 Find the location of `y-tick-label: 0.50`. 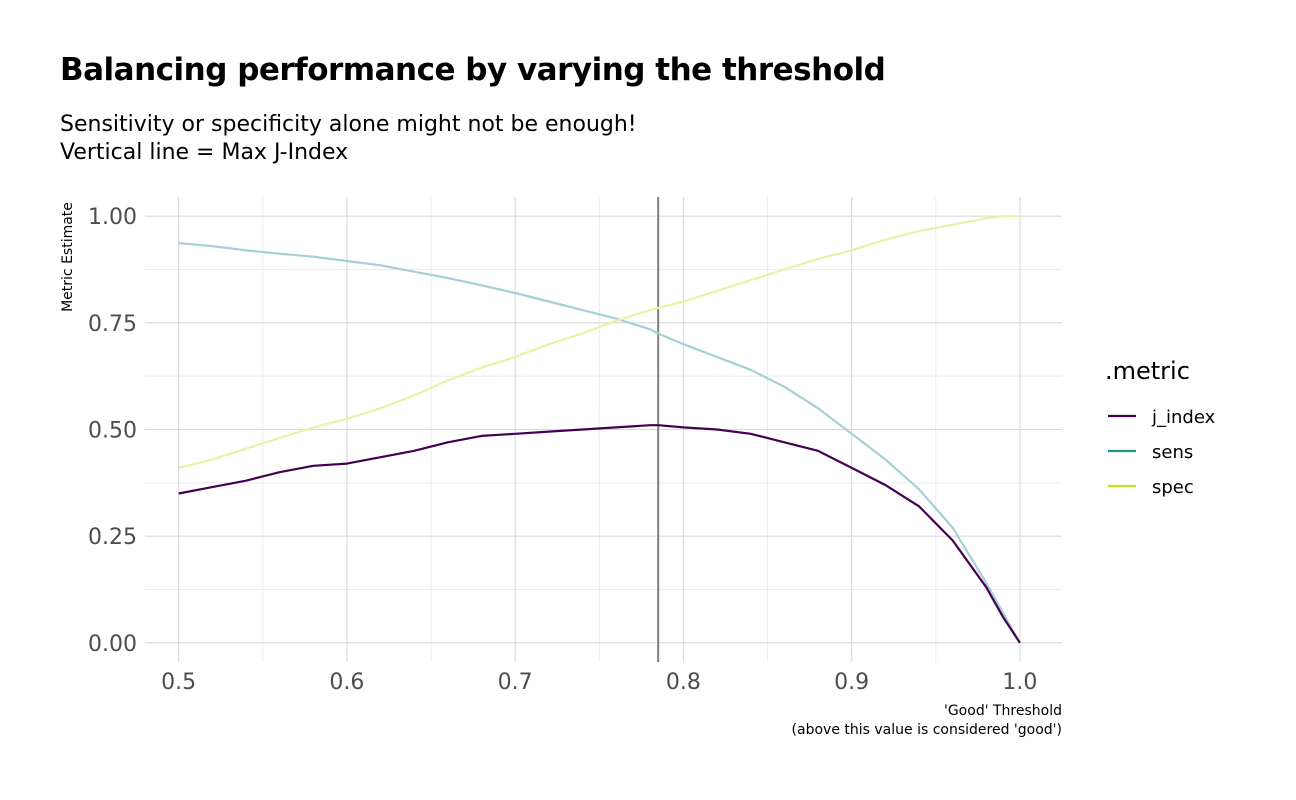

y-tick-label: 0.50 is located at coordinates (112, 431).